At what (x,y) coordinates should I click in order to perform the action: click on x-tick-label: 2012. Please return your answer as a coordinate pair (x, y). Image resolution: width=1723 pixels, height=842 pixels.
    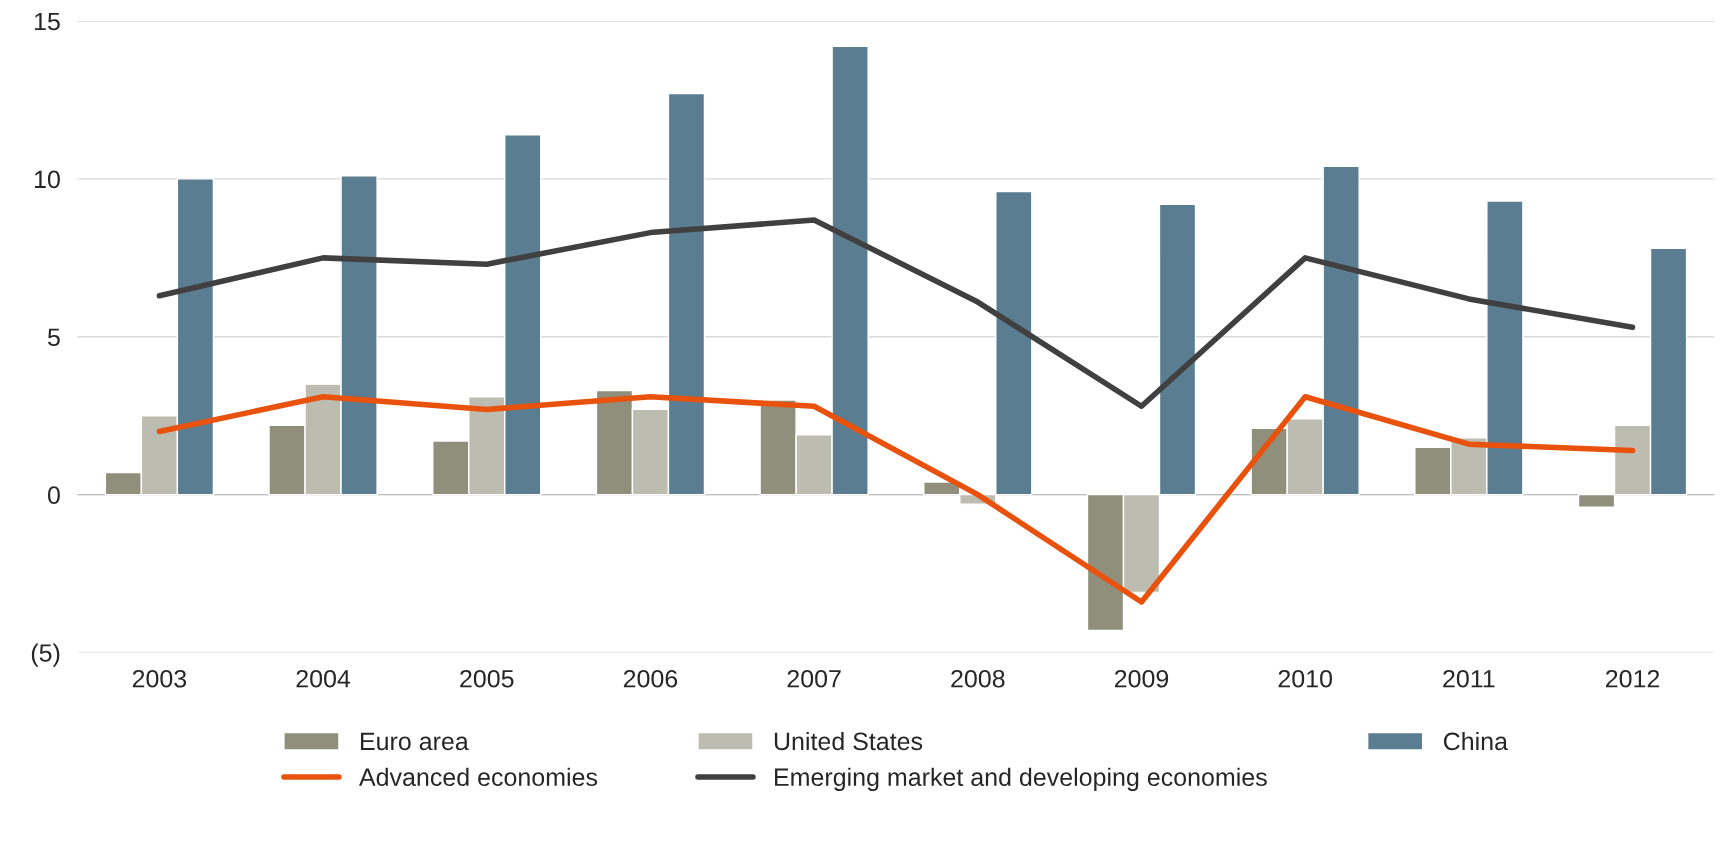
    Looking at the image, I should click on (1633, 678).